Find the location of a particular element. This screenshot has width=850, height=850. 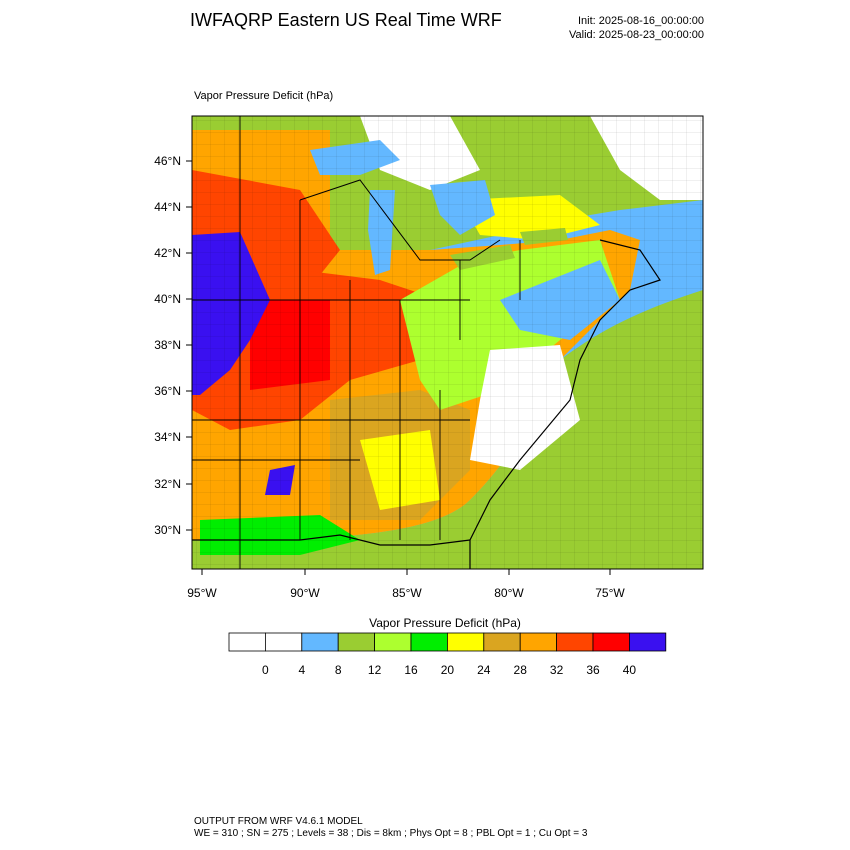

lat-label: 40°N is located at coordinates (167, 299).